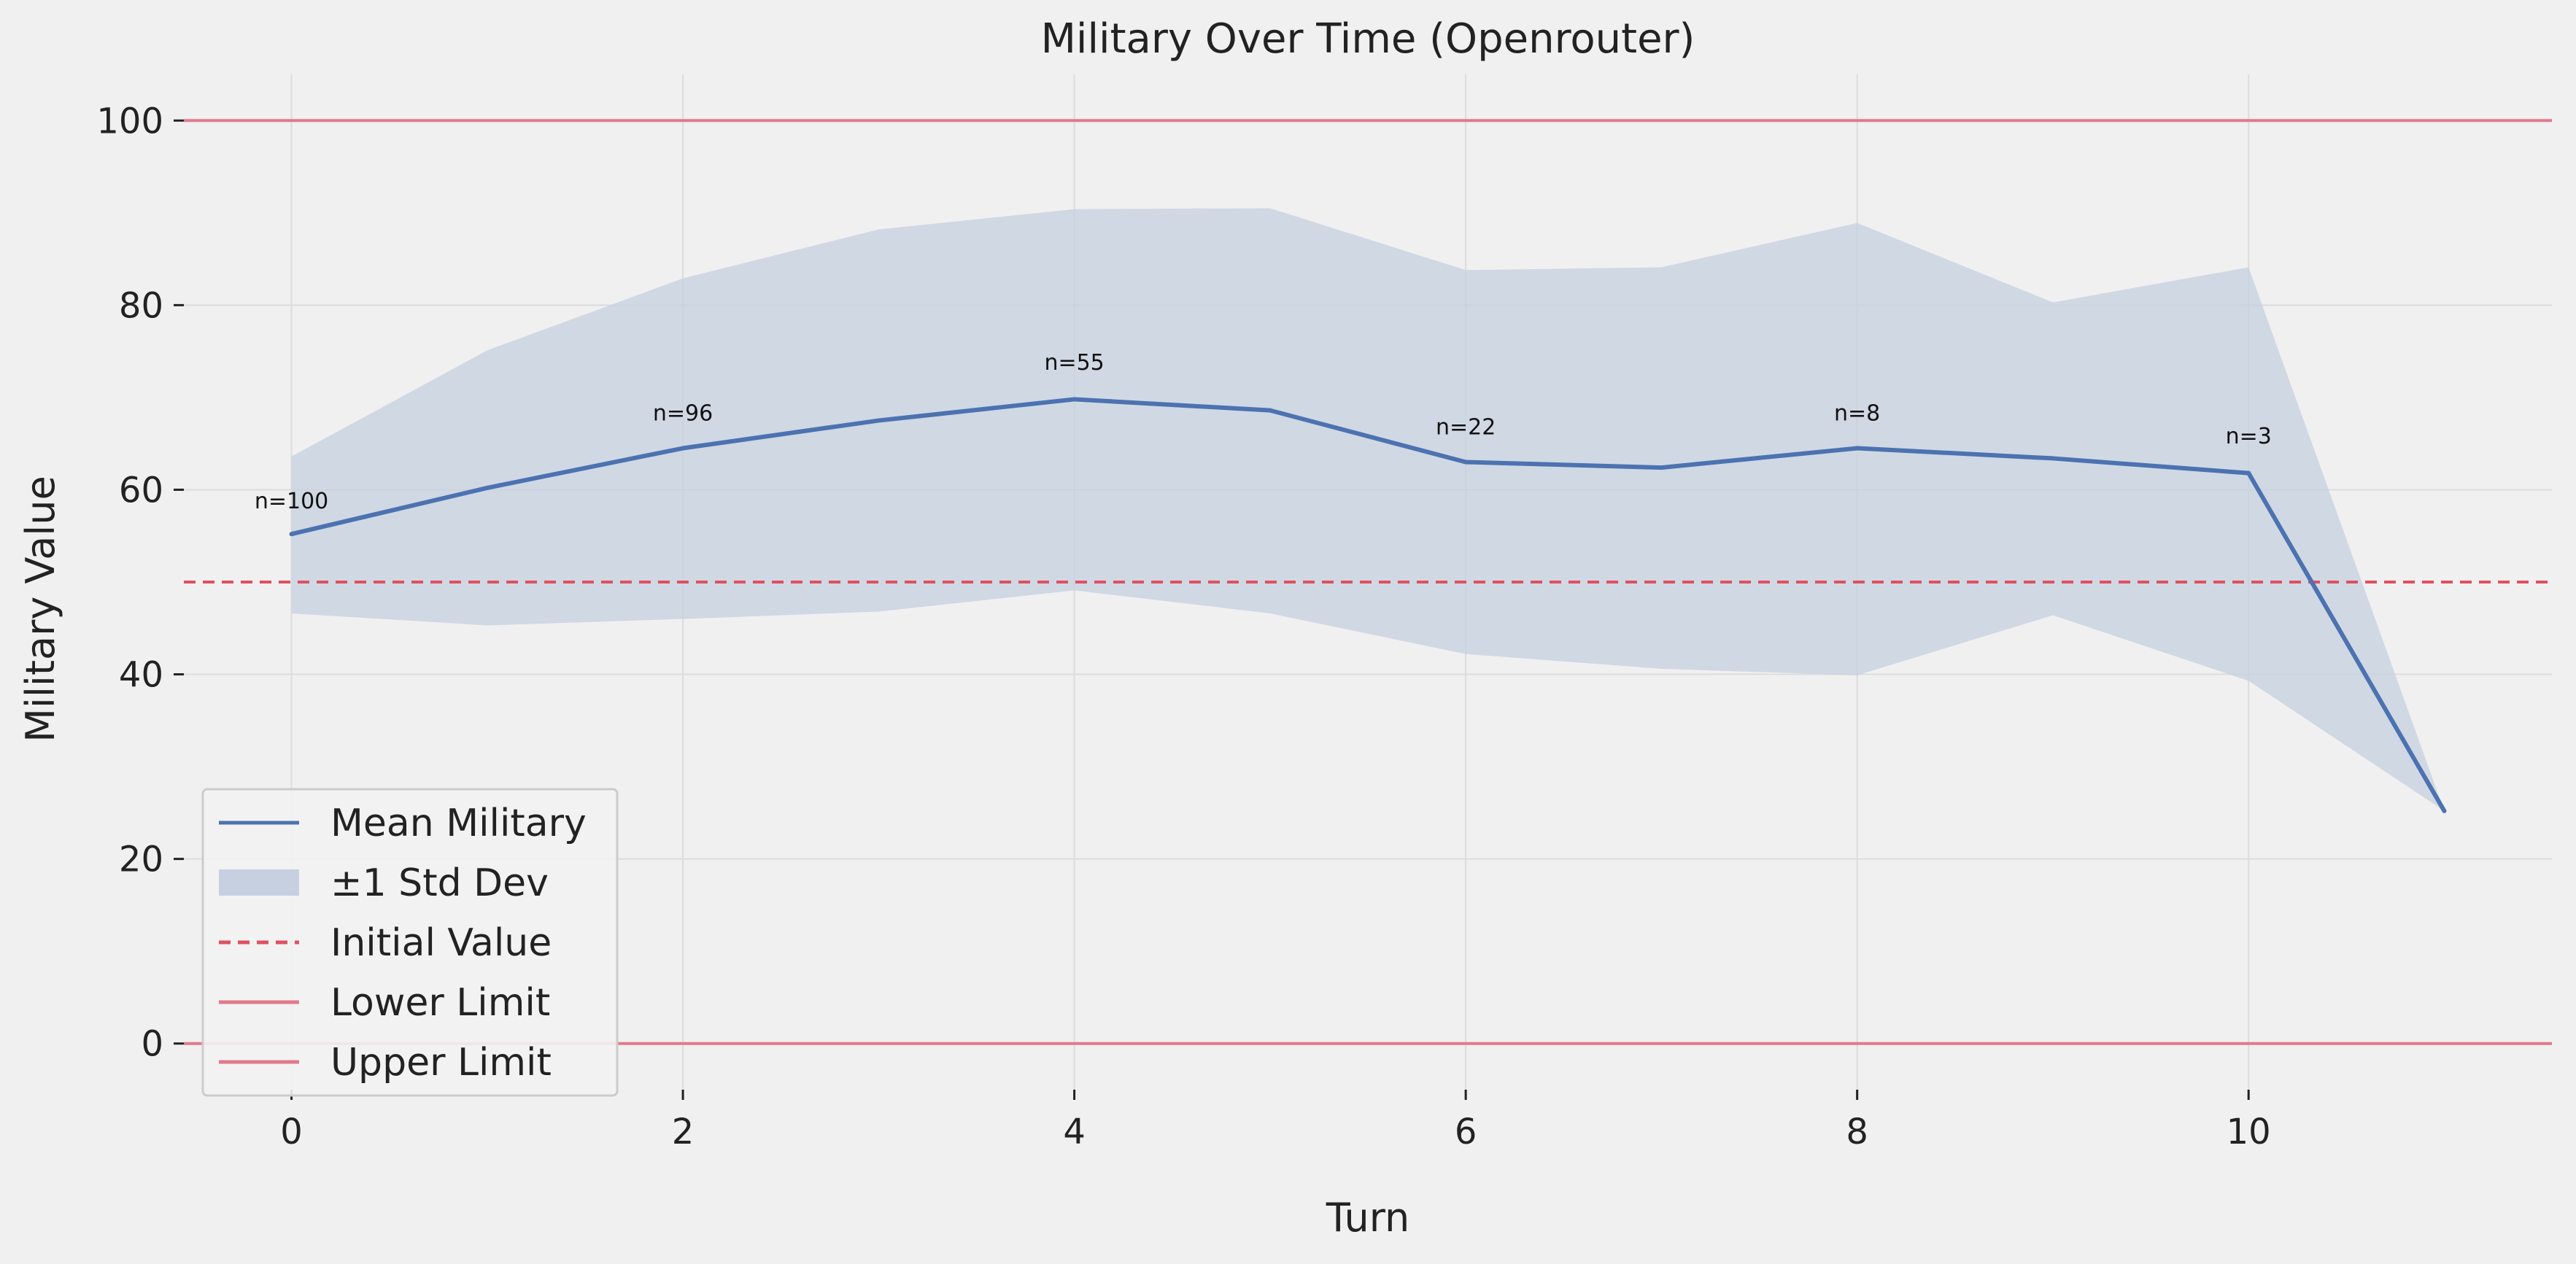 This screenshot has width=2576, height=1264. I want to click on legend-std-dev-swatch, so click(259, 882).